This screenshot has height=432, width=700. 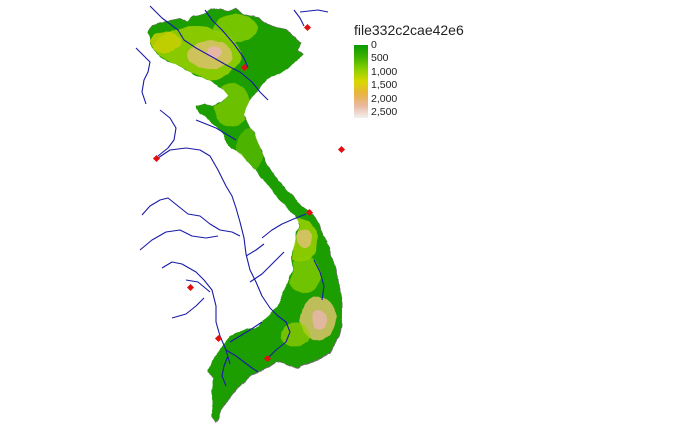 What do you see at coordinates (384, 71) in the screenshot?
I see `legend-tick-label: 1,000` at bounding box center [384, 71].